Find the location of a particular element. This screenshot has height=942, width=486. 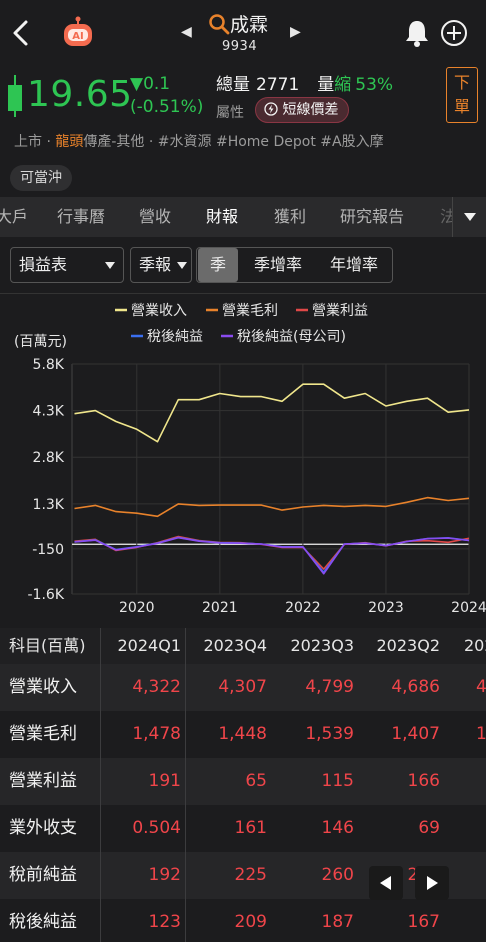

volume-label: 總量 is located at coordinates (233, 85).